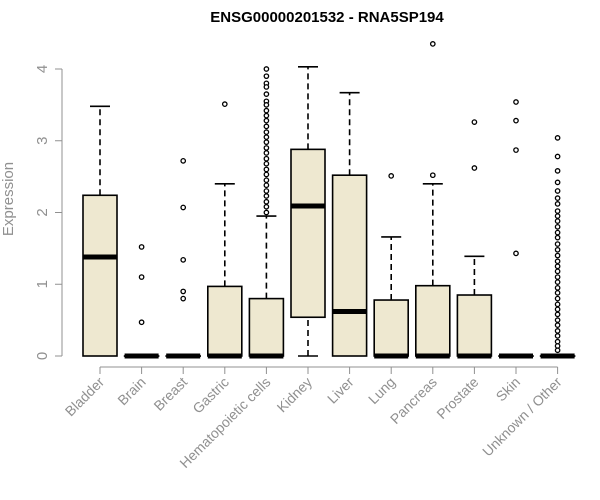 This screenshot has height=500, width=600. Describe the element at coordinates (170, 394) in the screenshot. I see `x-tick-label: Breast` at that location.